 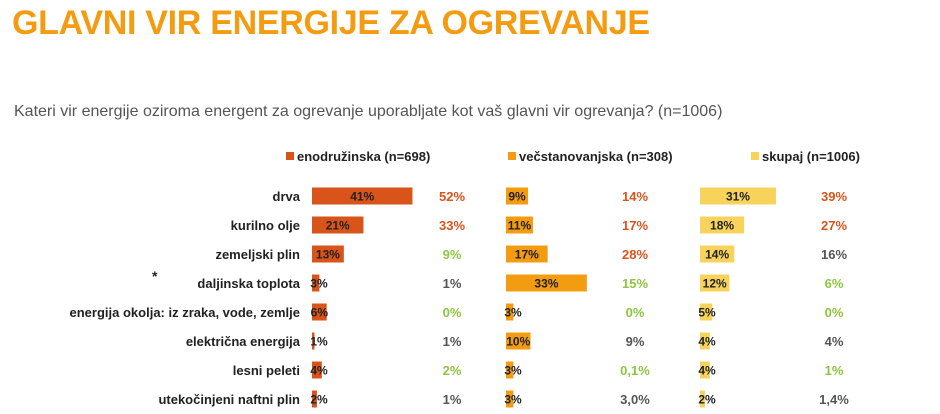 I want to click on comparison-value-label: 16%, so click(x=834, y=254).